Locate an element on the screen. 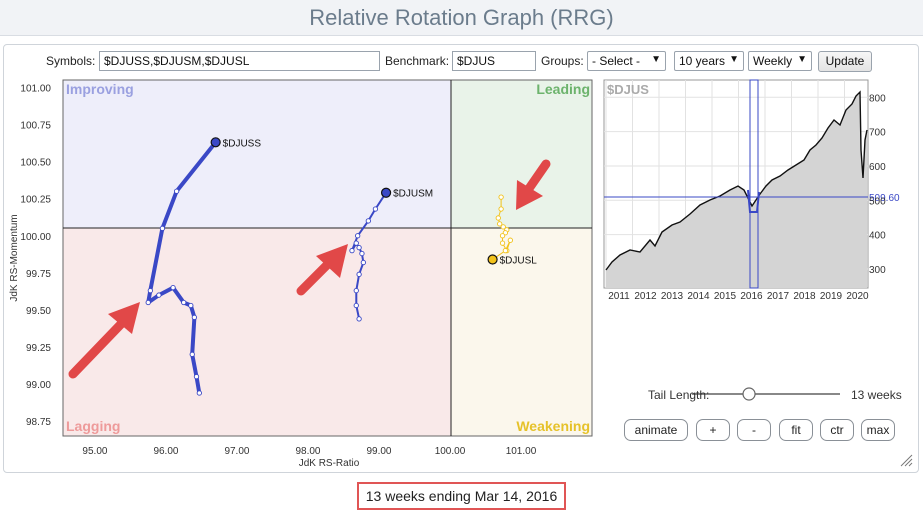 This screenshot has width=923, height=514. x-tick-label: 101.00 is located at coordinates (521, 451).